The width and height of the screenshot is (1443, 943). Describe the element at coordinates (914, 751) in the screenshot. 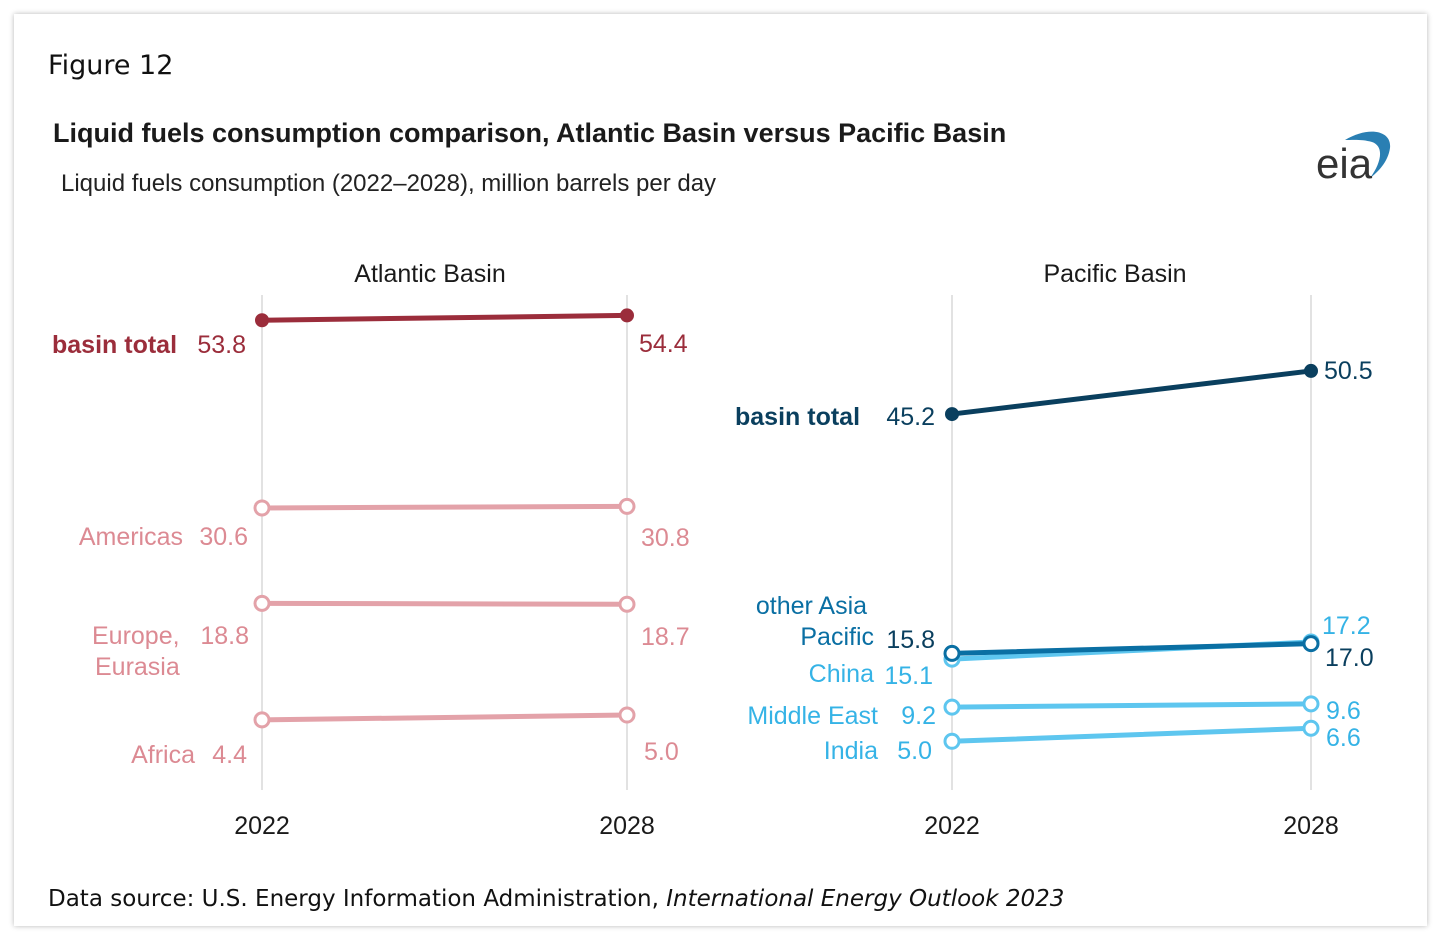

I see `pacific-india-value-2022: 5.0` at that location.